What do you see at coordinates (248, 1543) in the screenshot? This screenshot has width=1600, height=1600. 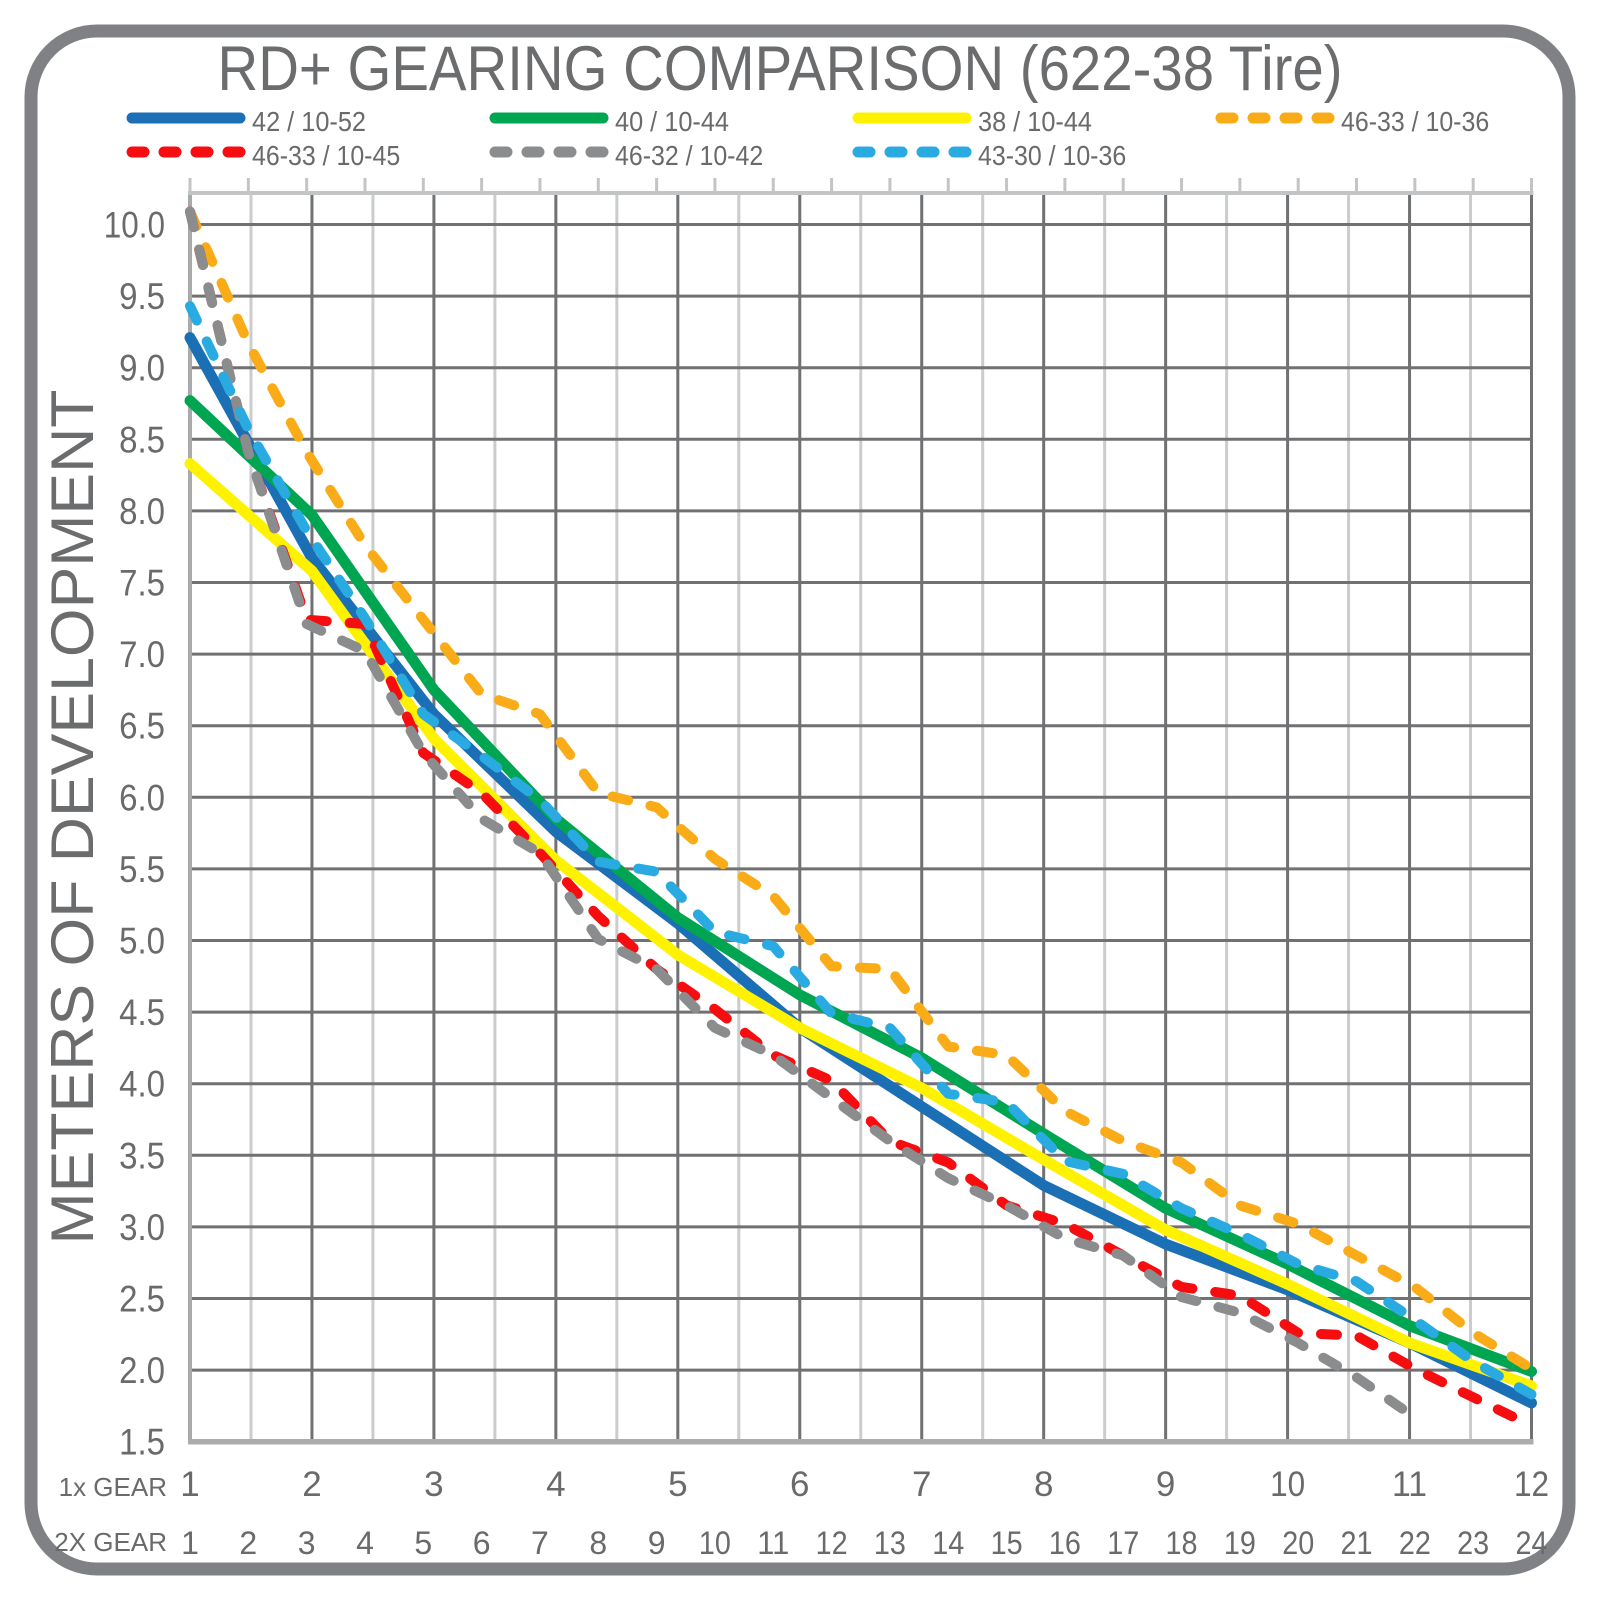 I see `x-2x-gear-number: 2` at bounding box center [248, 1543].